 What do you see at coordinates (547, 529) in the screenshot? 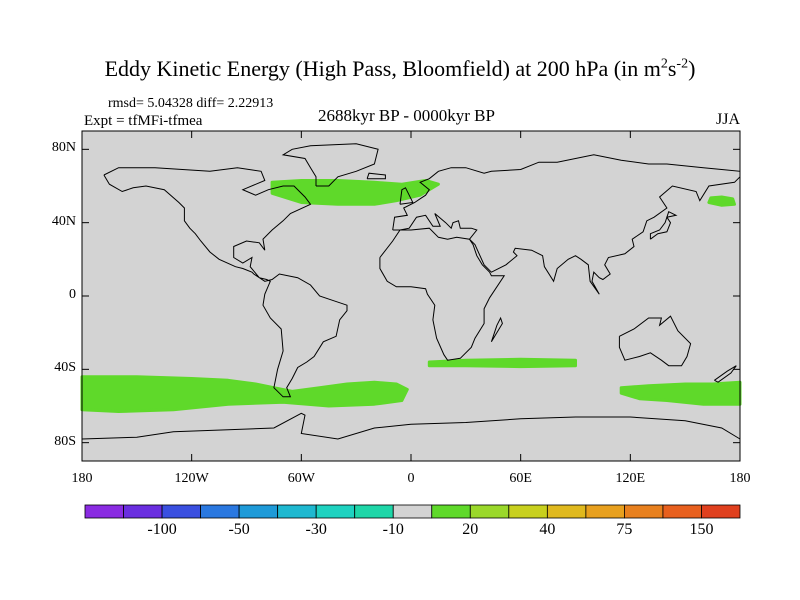
I see `colorbar-label: 40` at bounding box center [547, 529].